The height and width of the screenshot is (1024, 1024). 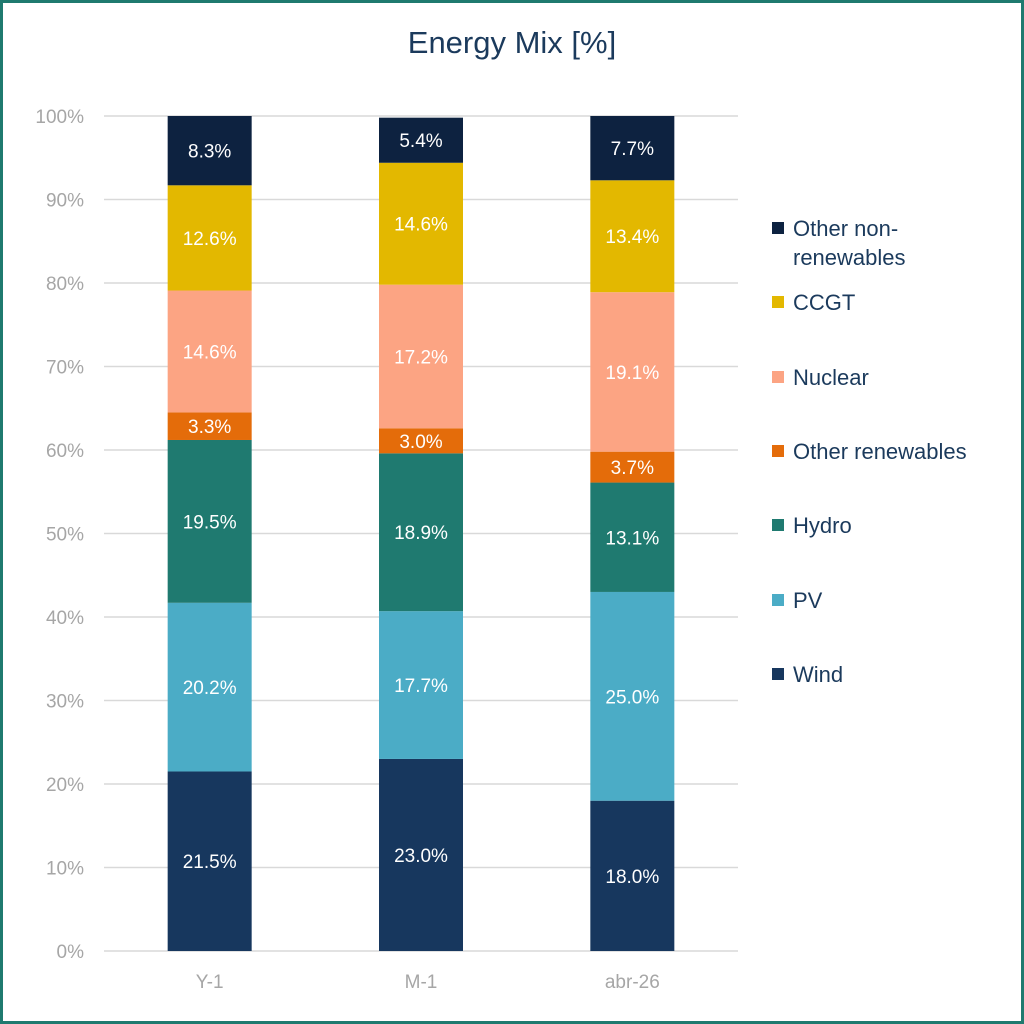 I want to click on y-tick-label: 70%, so click(x=65, y=368).